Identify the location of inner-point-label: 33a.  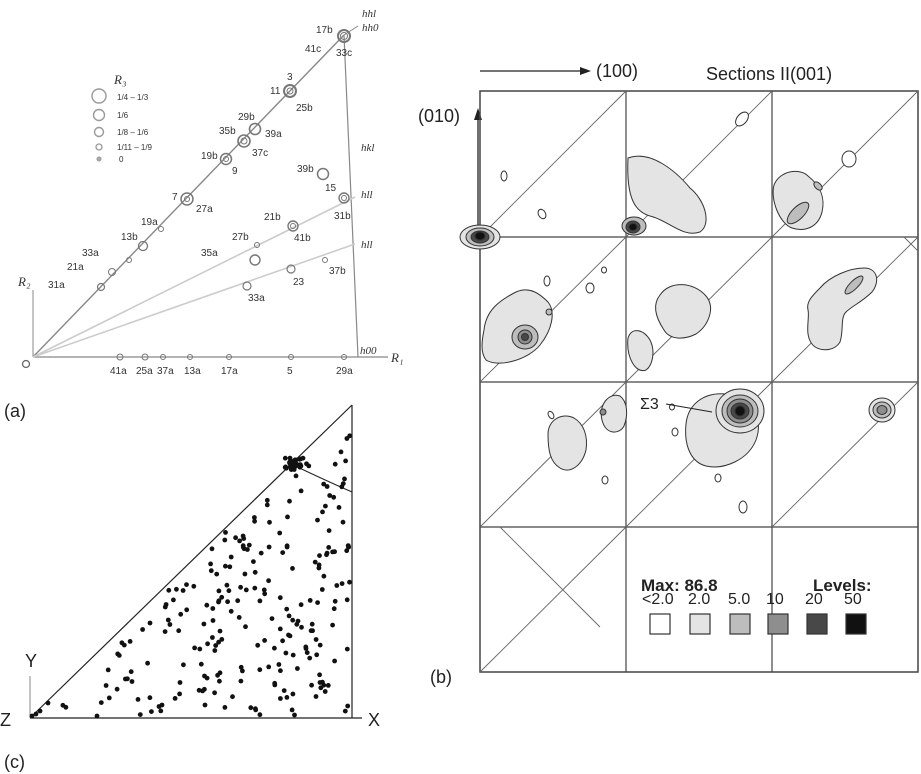
(256, 298).